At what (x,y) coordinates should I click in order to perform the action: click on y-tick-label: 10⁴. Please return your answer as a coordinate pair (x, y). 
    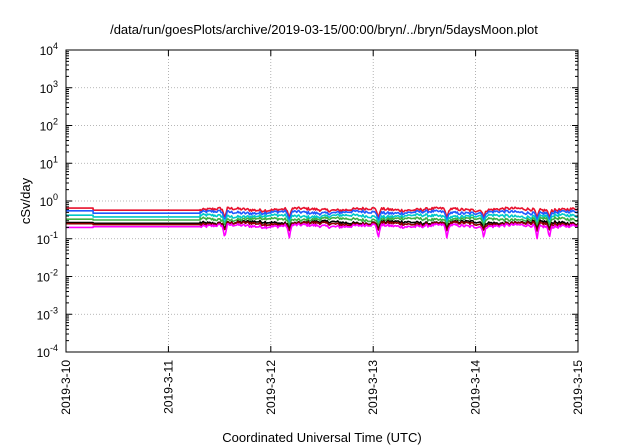
    Looking at the image, I should click on (49, 49).